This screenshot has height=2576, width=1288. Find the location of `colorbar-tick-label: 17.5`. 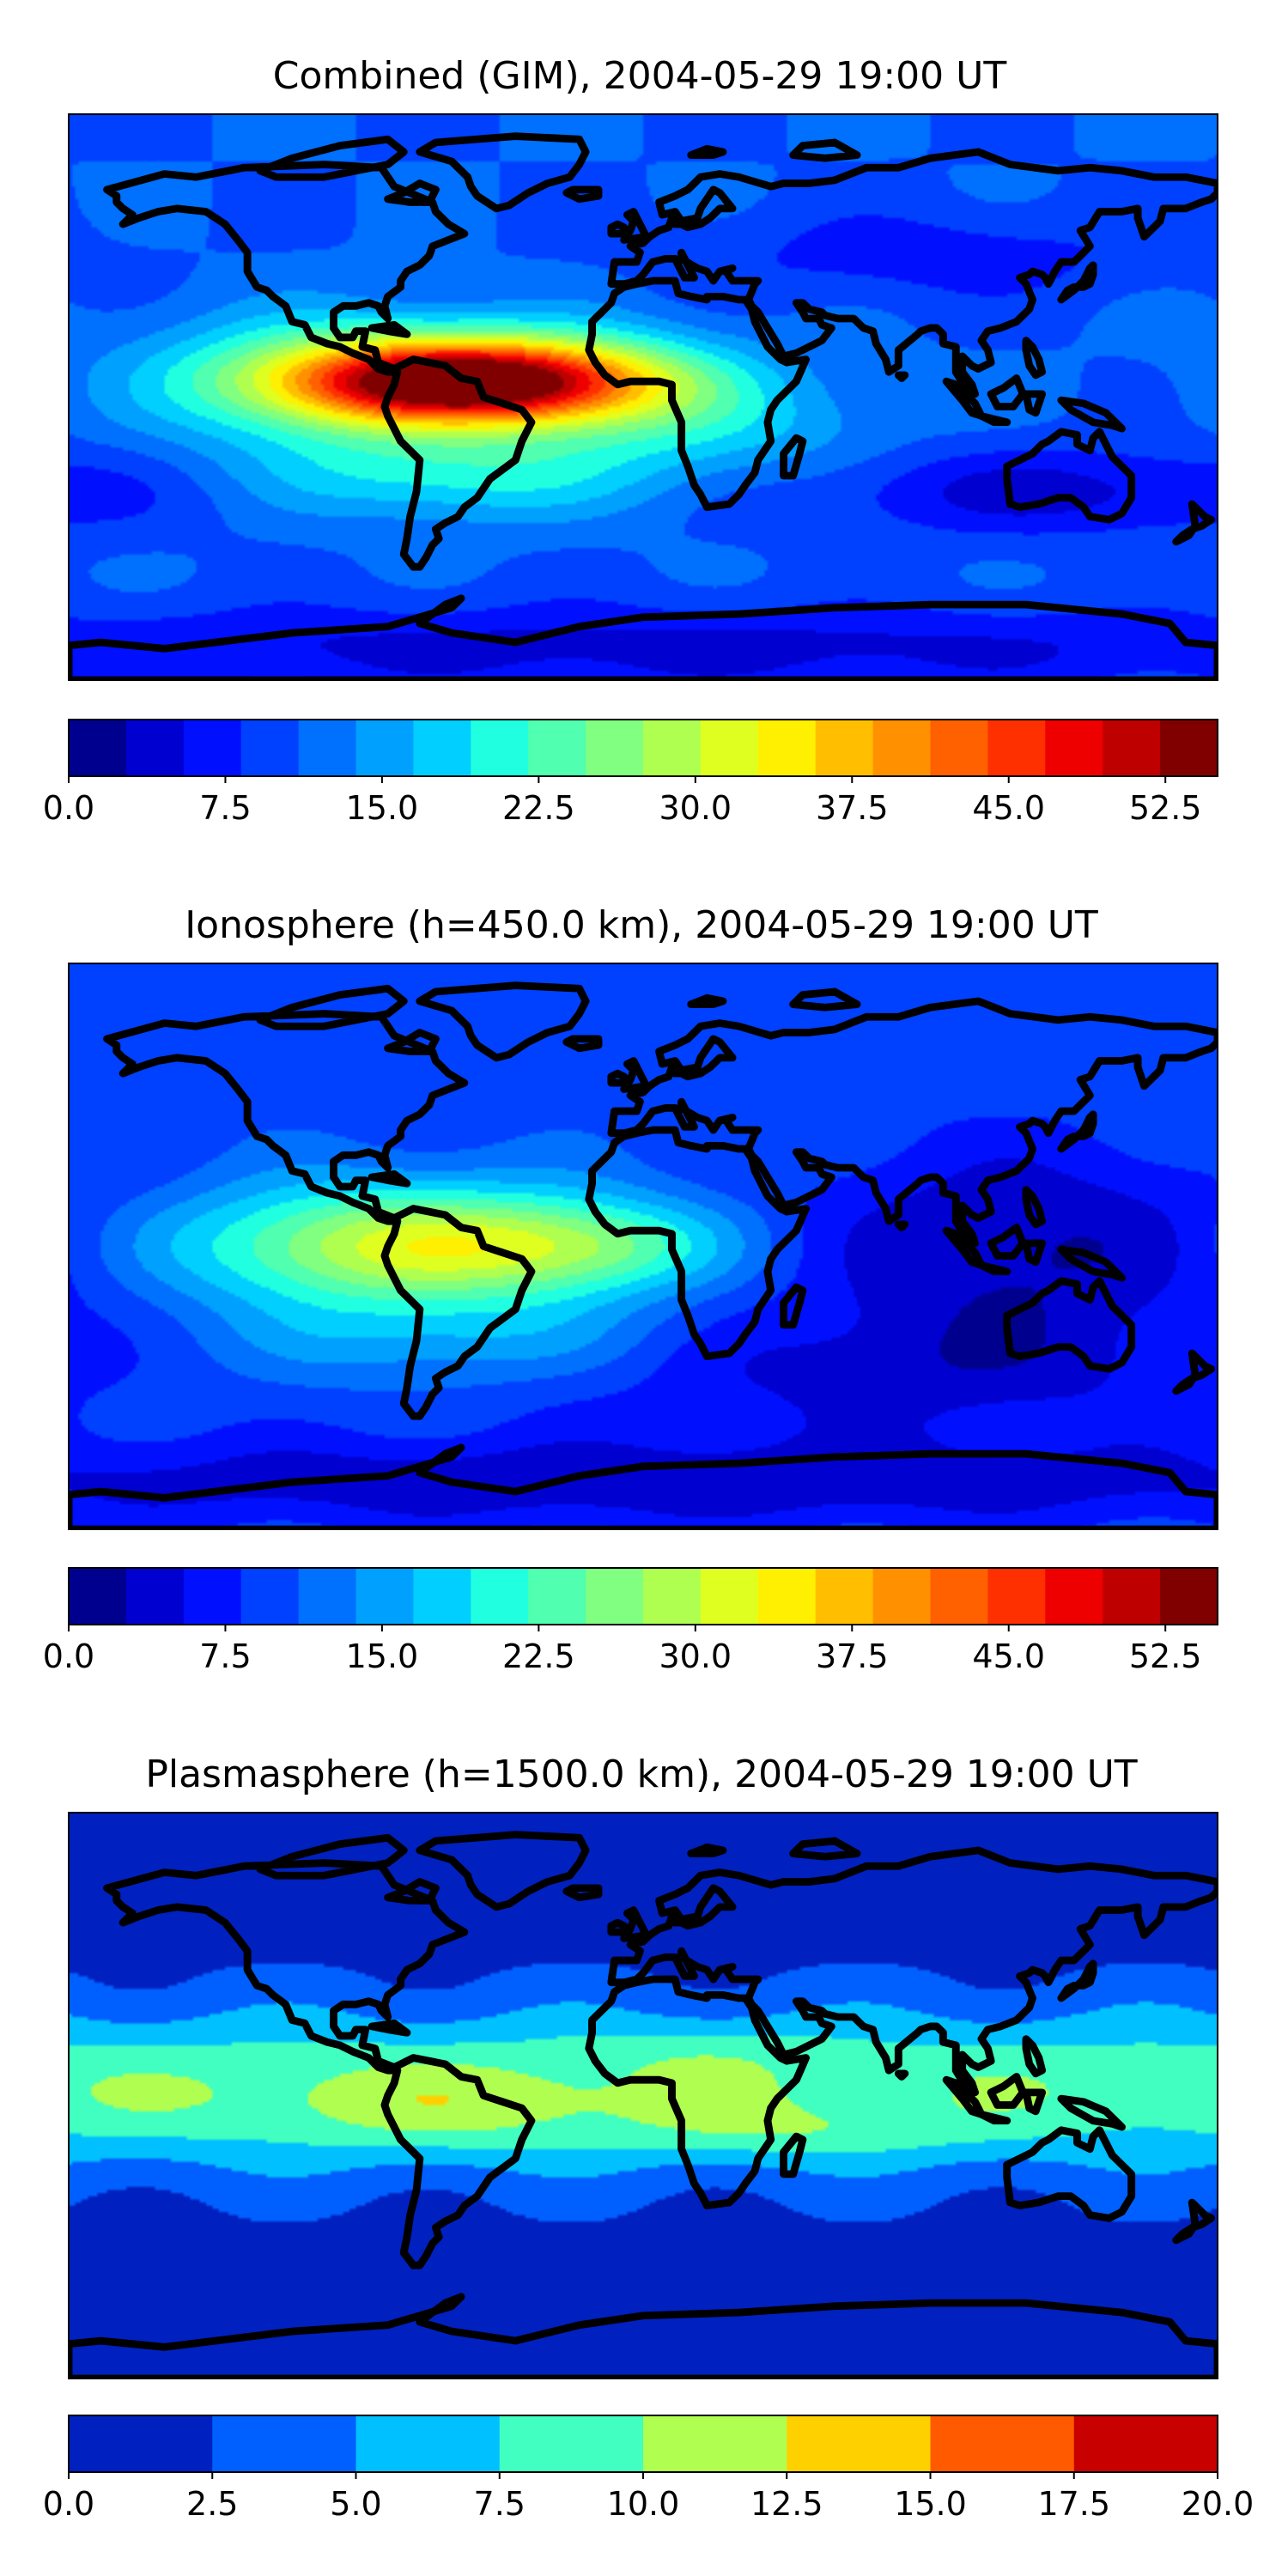

colorbar-tick-label: 17.5 is located at coordinates (1074, 2504).